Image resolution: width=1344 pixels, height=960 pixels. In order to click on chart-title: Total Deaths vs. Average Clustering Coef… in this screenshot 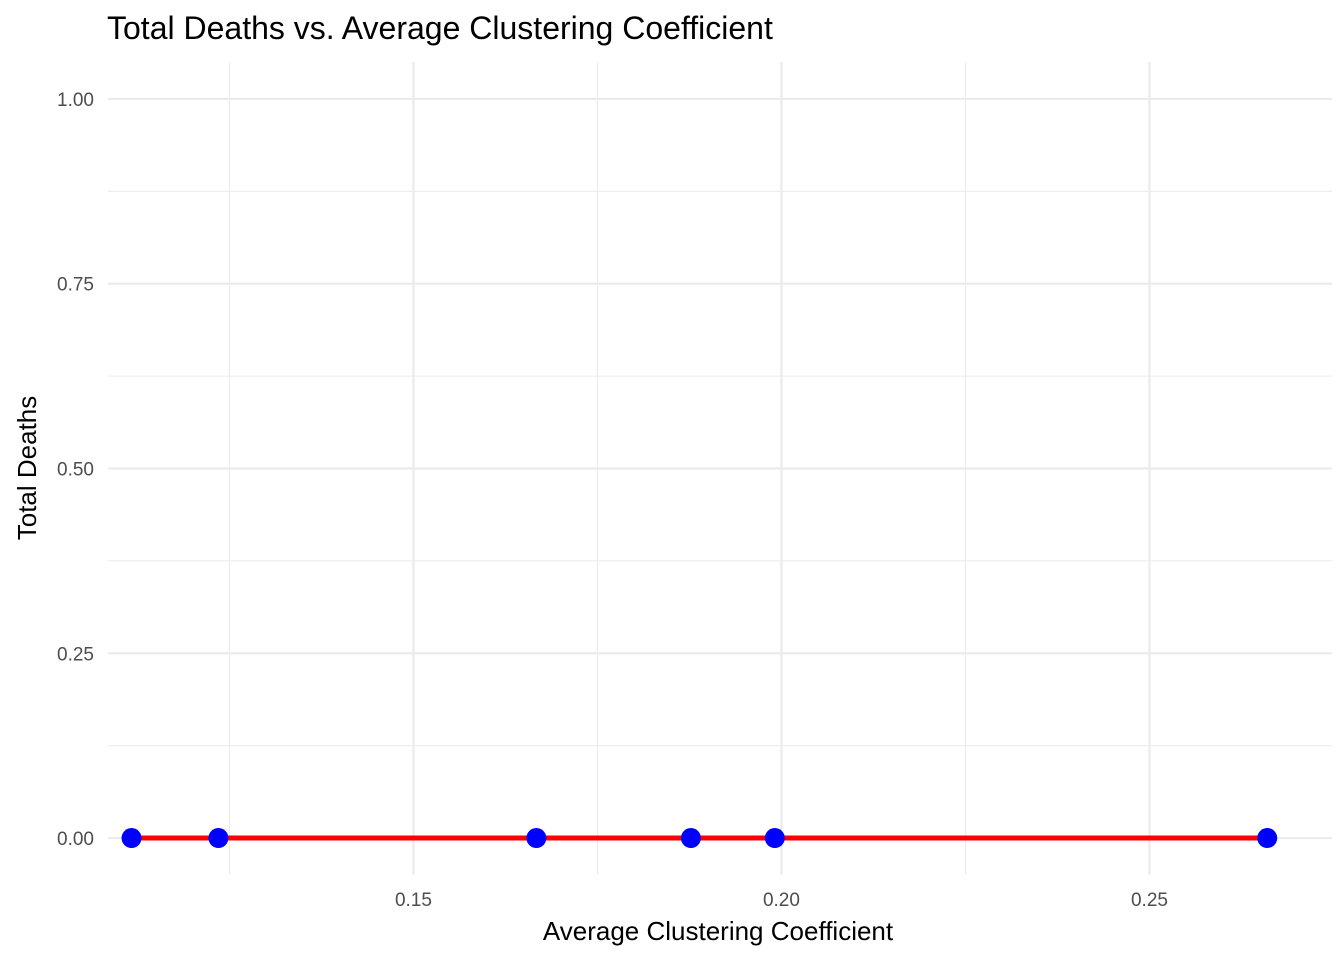, I will do `click(440, 28)`.